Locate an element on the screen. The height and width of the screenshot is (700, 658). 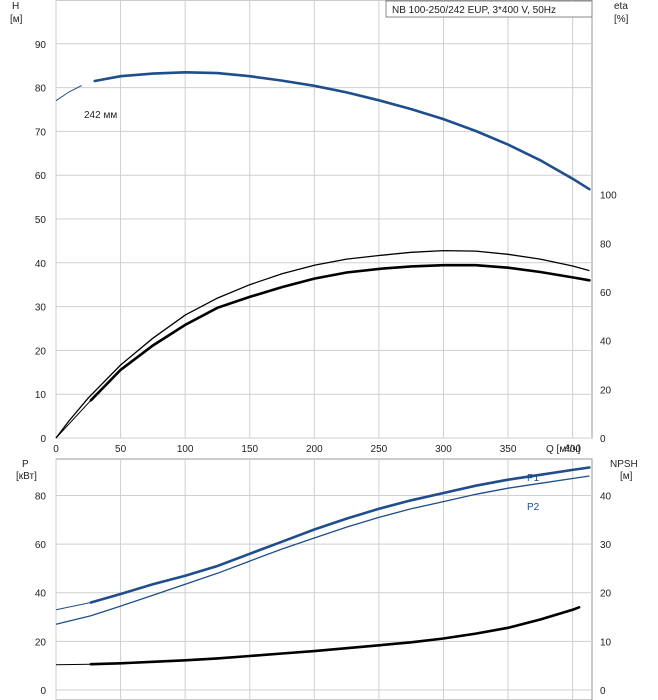
bottom-left-axis-label: P is located at coordinates (25, 464).